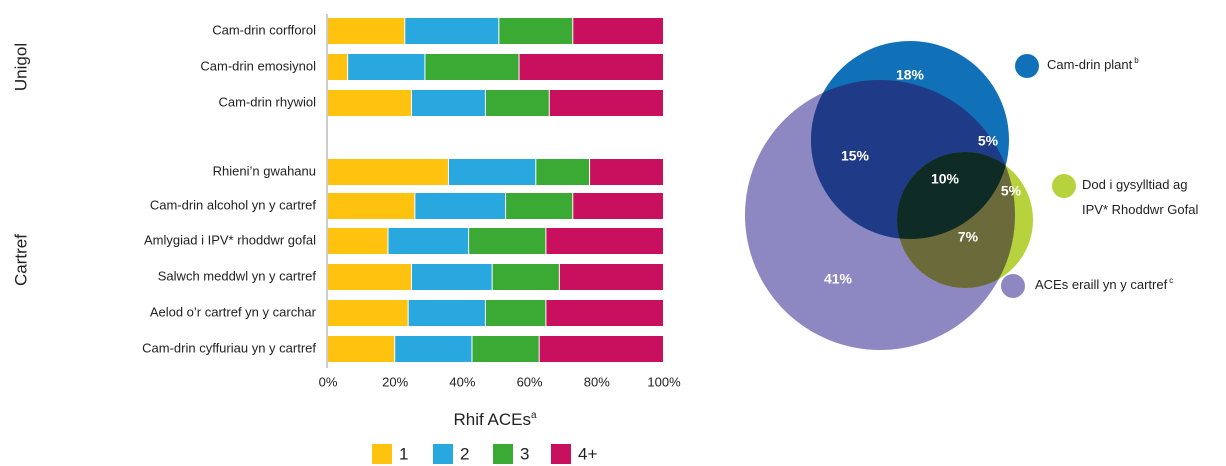 The image size is (1226, 466). I want to click on legend-title: Rhif ACEsa, so click(494, 420).